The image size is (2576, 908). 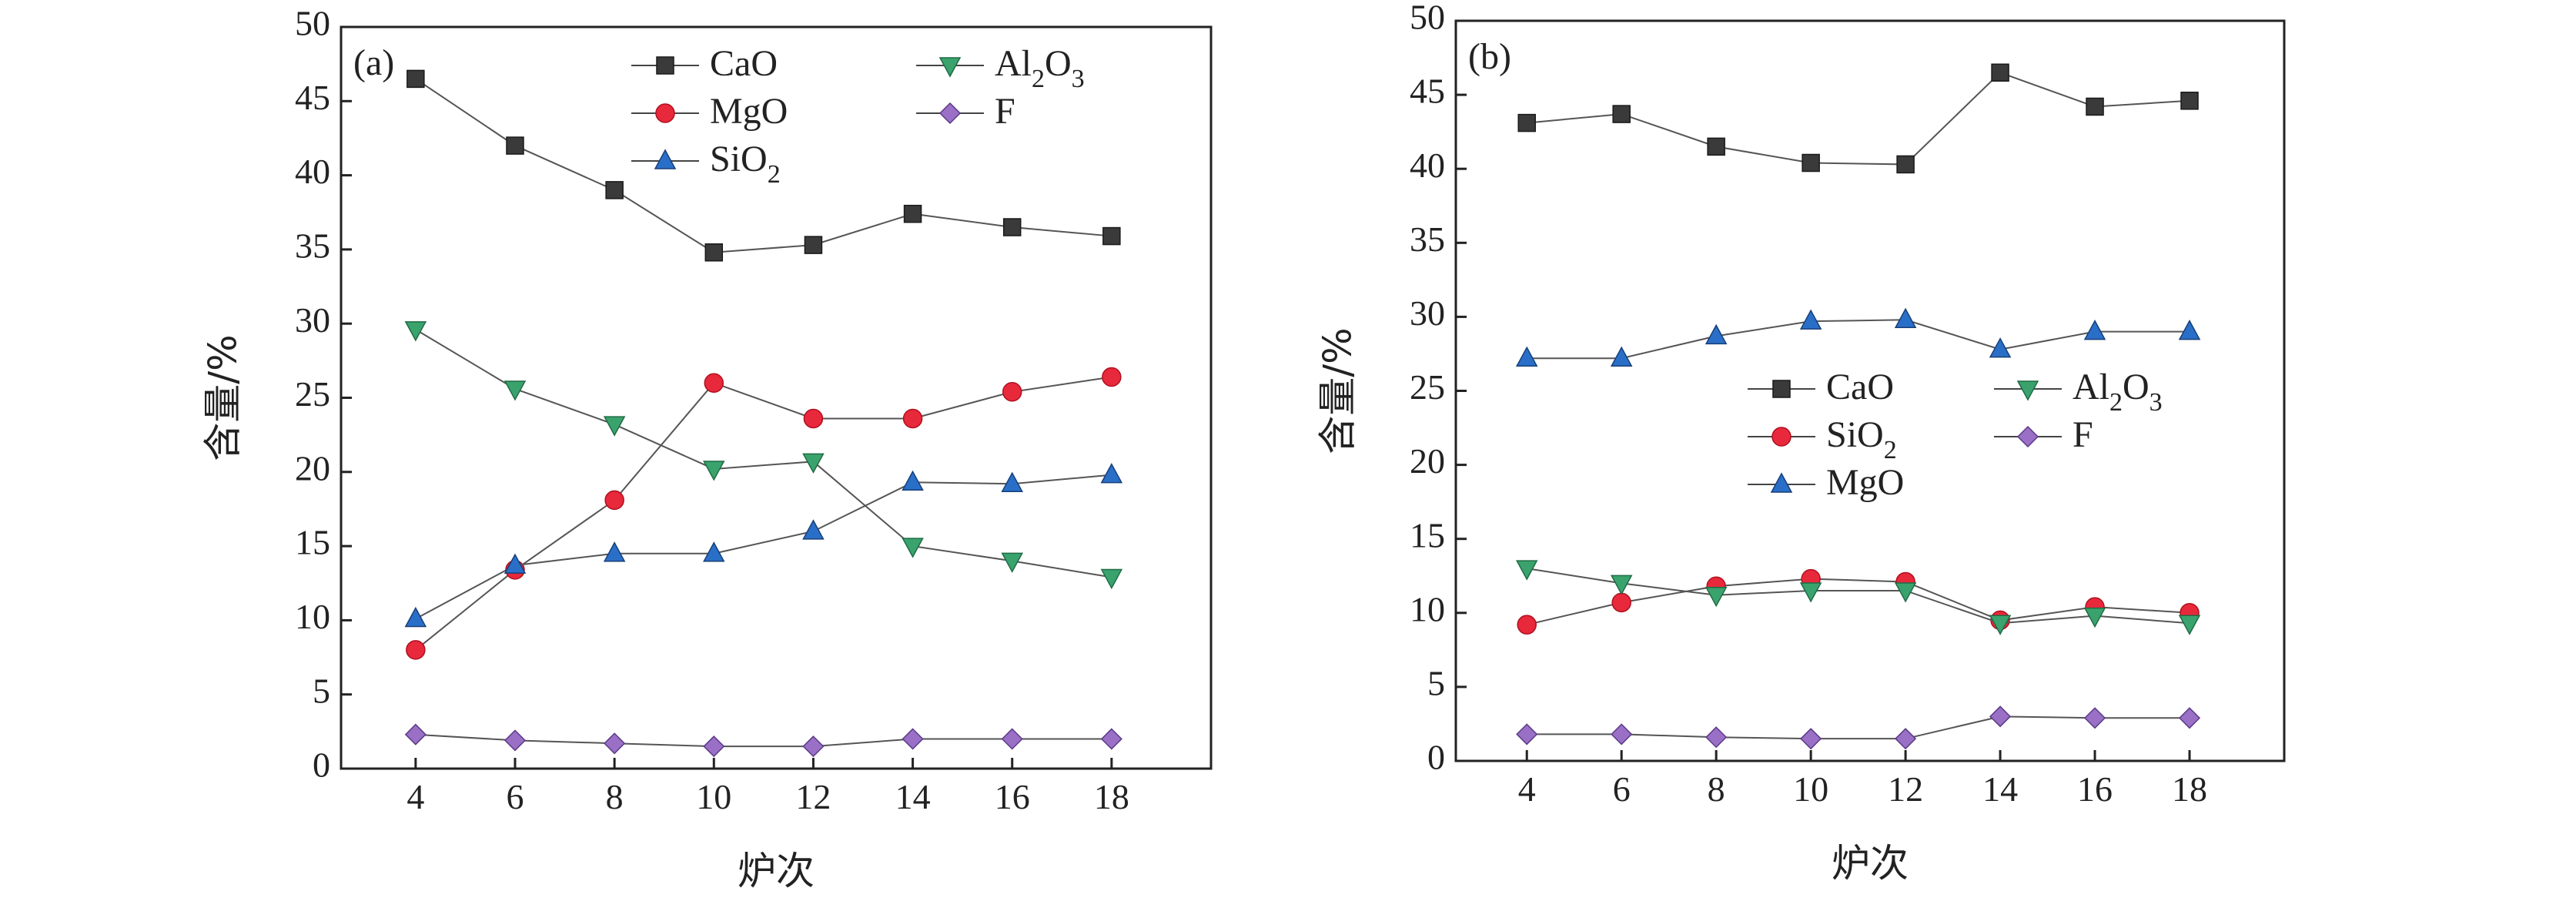 I want to click on x-tick-label-b: 4, so click(x=1527, y=789).